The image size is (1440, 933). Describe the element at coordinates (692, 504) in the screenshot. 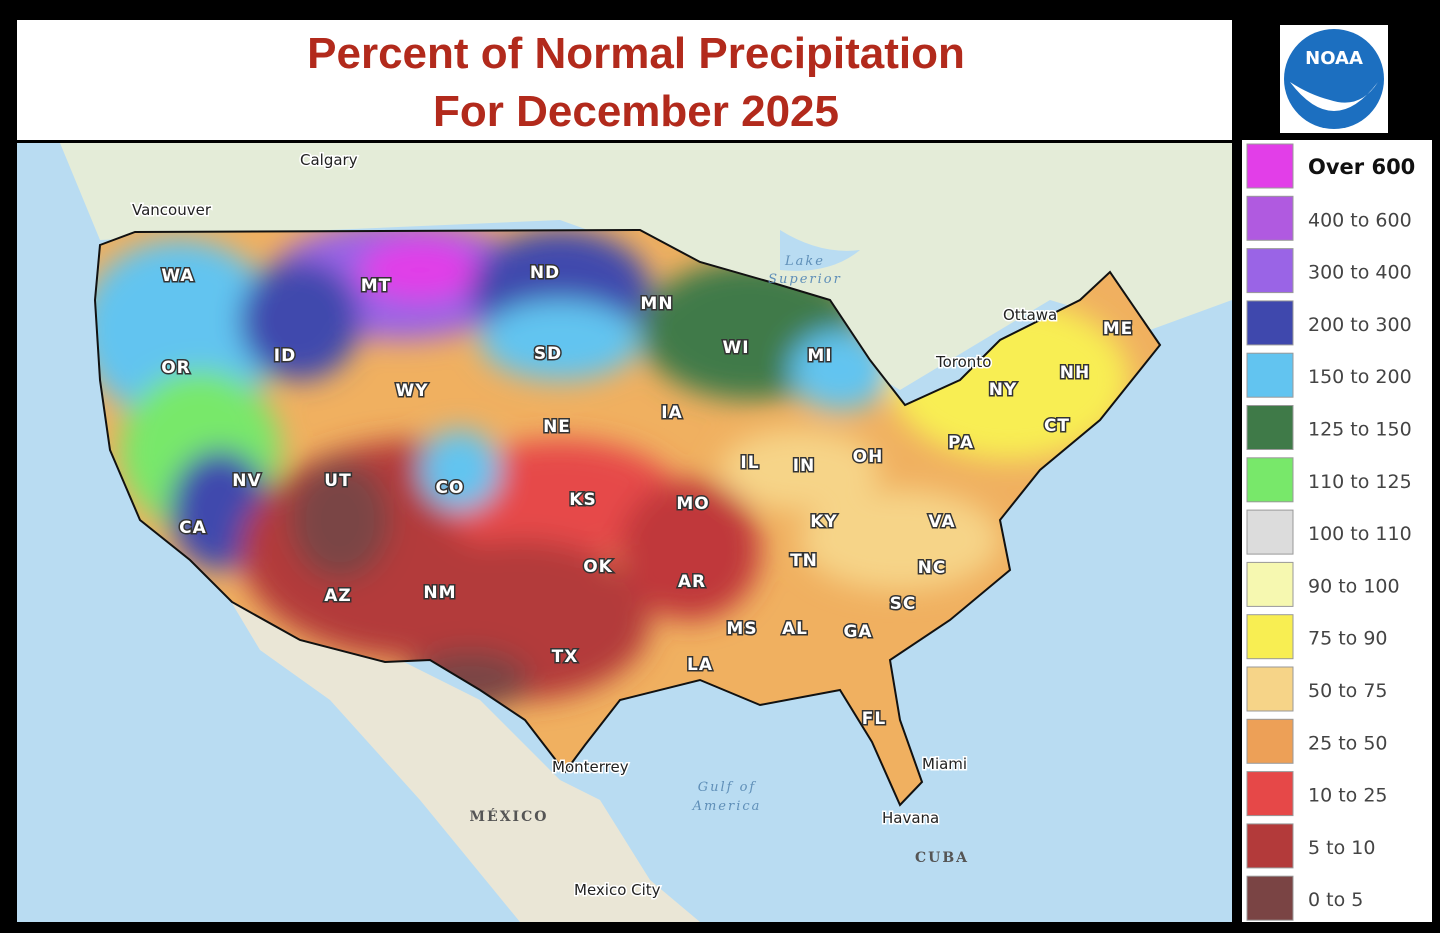

I see `state-label: MO` at that location.